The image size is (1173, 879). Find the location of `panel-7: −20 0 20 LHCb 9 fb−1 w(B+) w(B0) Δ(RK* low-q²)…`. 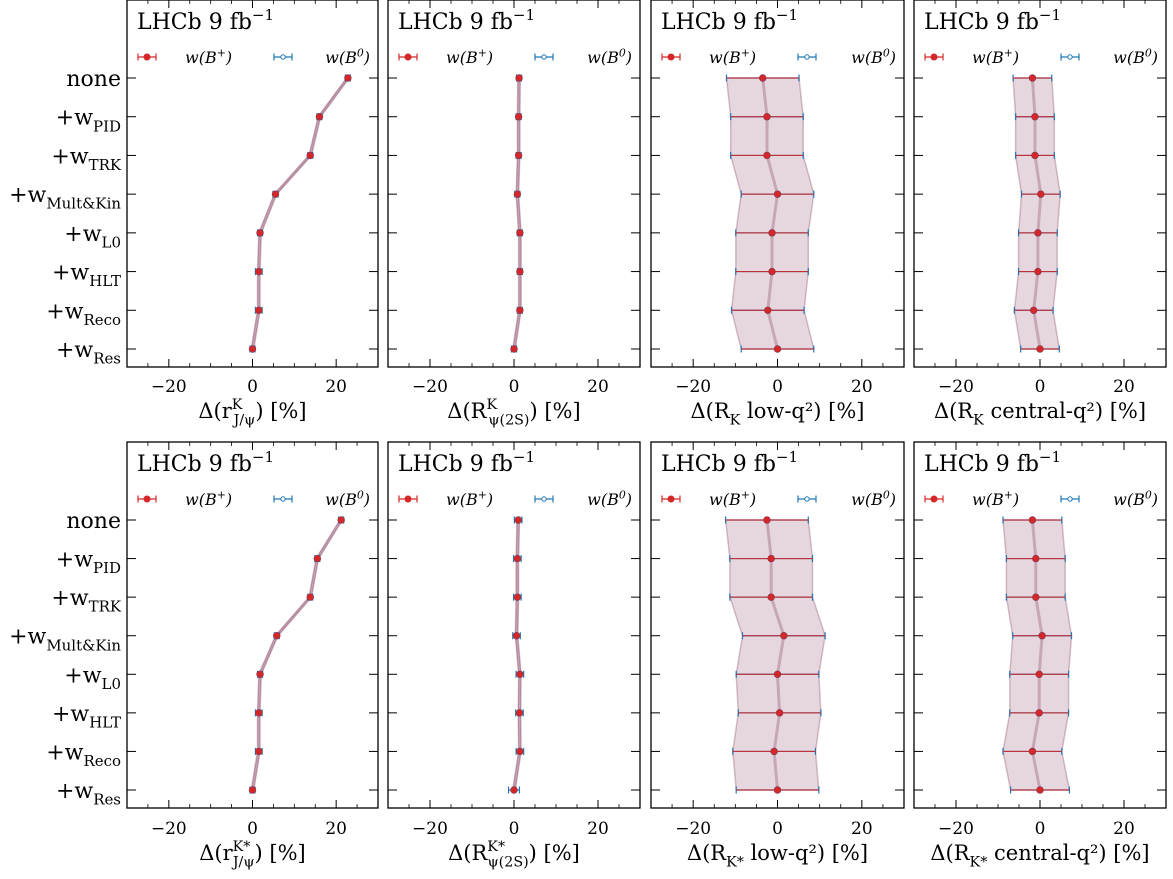

panel-7: −20 0 20 LHCb 9 fb−1 w(B+) w(B0) Δ(RK* low-q²)… is located at coordinates (777, 655).